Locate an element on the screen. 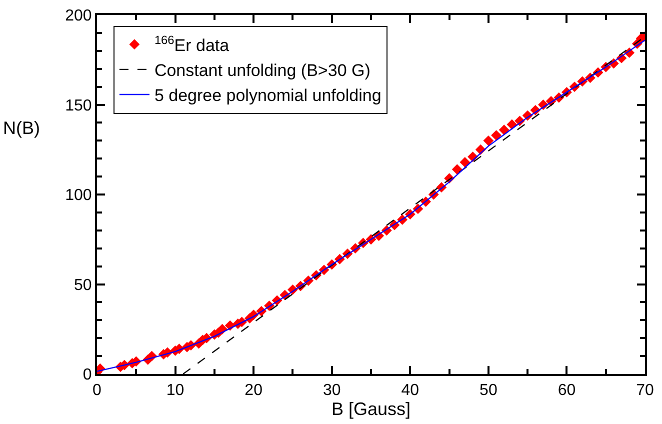 The width and height of the screenshot is (662, 424). y-tick-label: 150 is located at coordinates (78, 105).